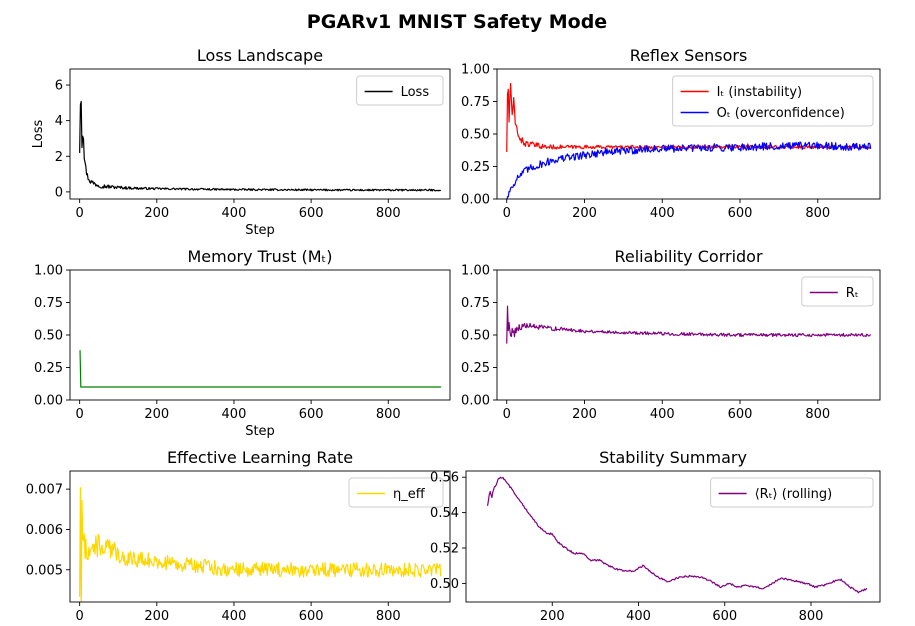 The image size is (915, 626). Describe the element at coordinates (760, 92) in the screenshot. I see `legend-label: Iₜ (instability)` at that location.